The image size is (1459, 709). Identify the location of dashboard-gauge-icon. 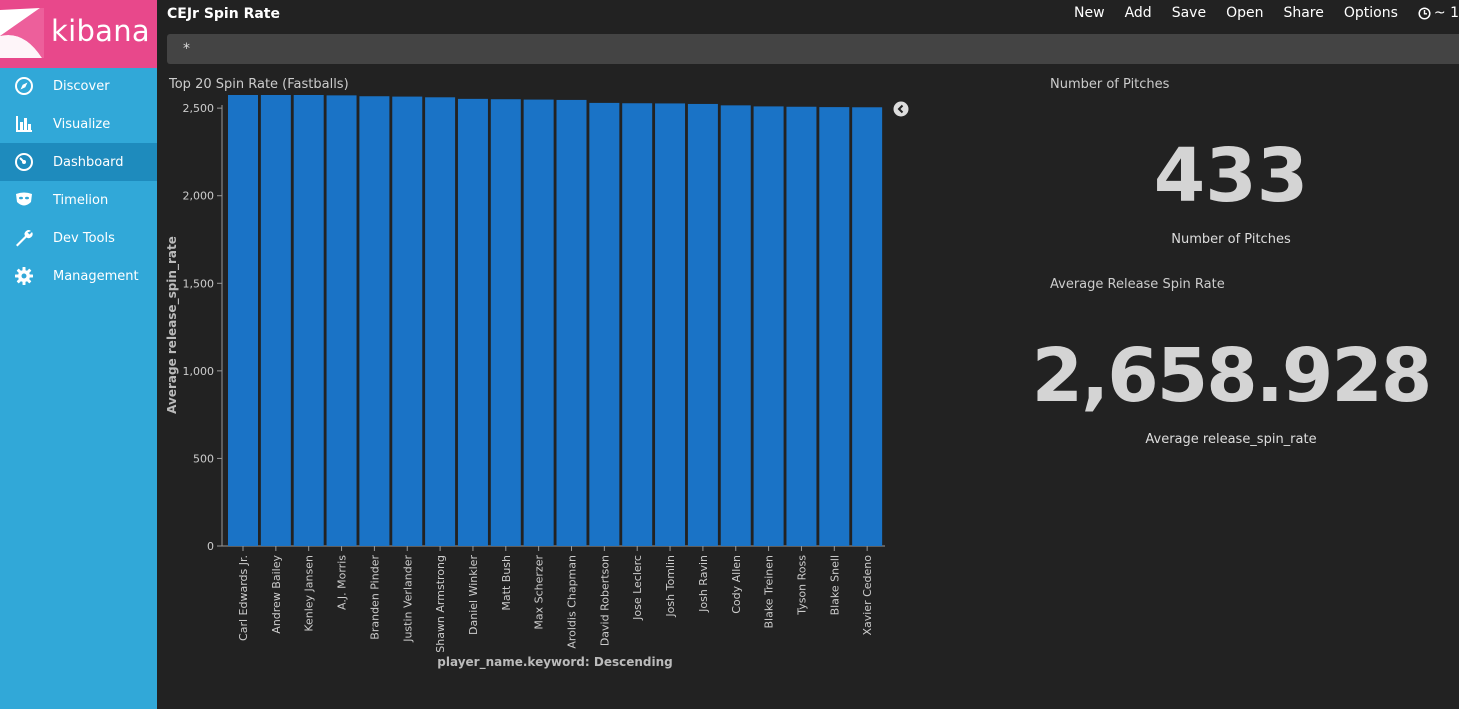
(24, 162).